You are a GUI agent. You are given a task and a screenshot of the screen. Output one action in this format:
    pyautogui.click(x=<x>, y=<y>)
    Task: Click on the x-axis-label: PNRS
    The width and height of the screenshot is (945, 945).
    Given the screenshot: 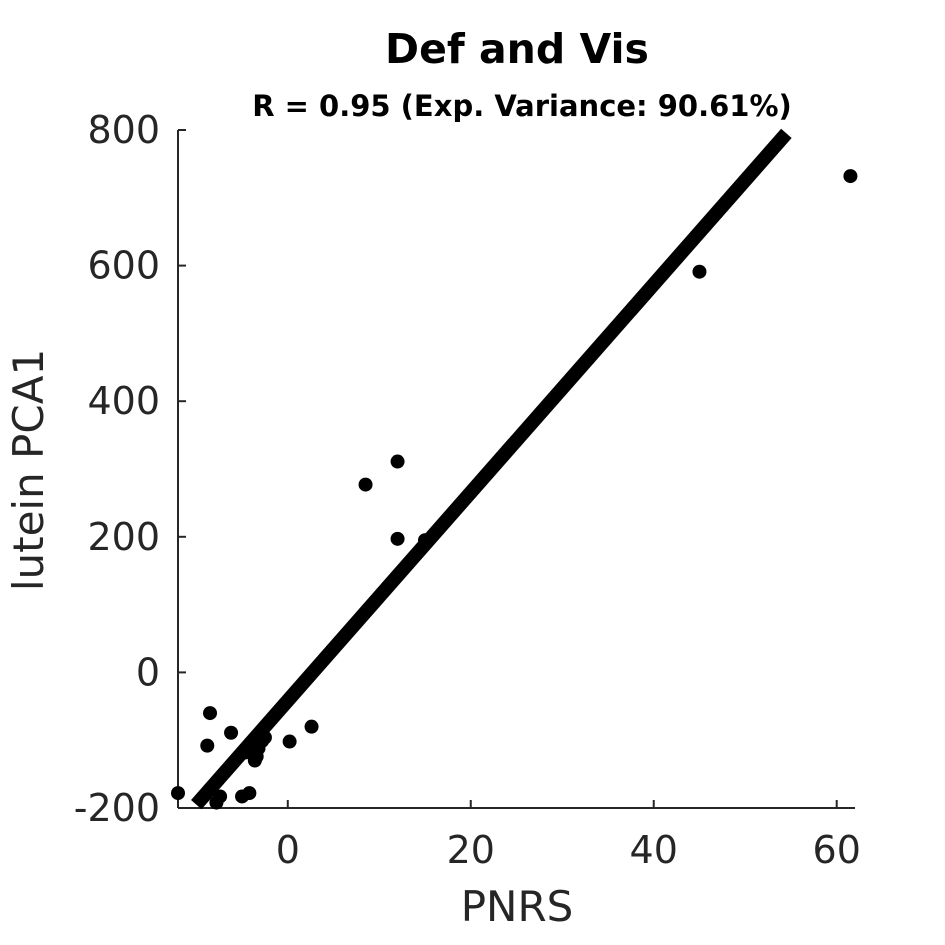 What is the action you would take?
    pyautogui.click(x=517, y=906)
    